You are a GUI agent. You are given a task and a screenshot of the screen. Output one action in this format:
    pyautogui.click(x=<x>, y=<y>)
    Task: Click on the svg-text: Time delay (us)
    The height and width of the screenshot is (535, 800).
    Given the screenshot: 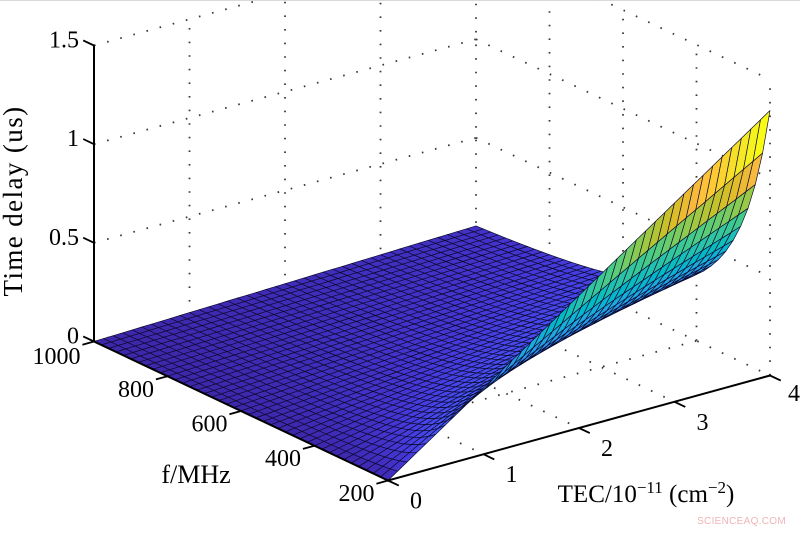 What is the action you would take?
    pyautogui.click(x=14, y=201)
    